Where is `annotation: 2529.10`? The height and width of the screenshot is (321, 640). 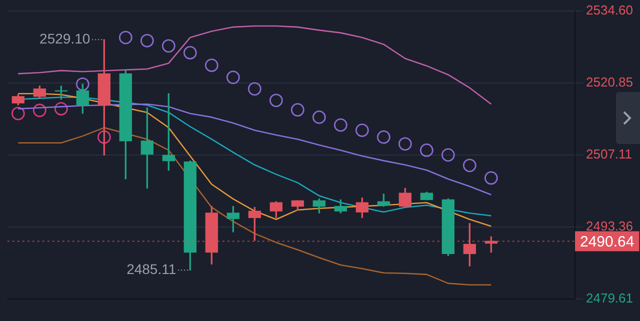 annotation: 2529.10 is located at coordinates (65, 38).